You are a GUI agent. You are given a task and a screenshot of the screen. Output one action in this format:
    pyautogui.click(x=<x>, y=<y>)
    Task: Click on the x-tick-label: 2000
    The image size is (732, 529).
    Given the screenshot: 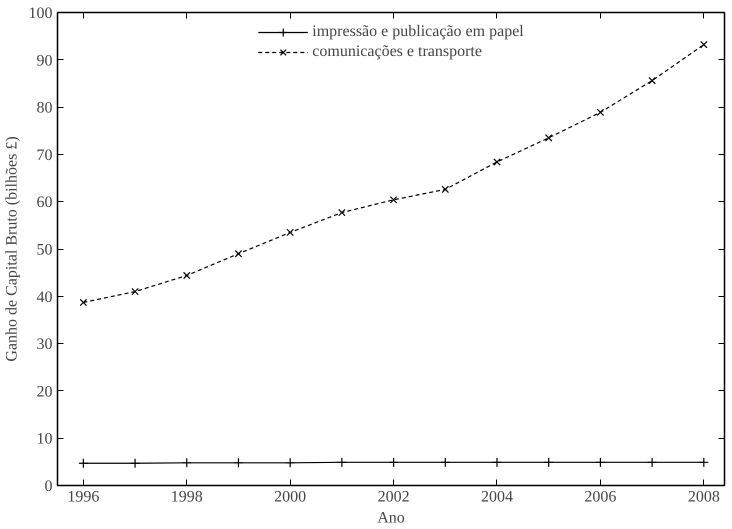 What is the action you would take?
    pyautogui.click(x=290, y=497)
    